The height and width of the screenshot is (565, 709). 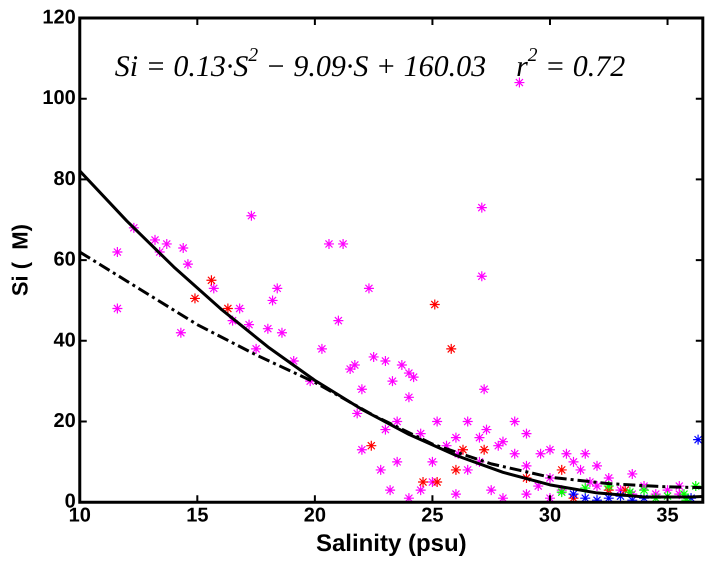 I want to click on y-tick-label: 120, so click(x=59, y=17).